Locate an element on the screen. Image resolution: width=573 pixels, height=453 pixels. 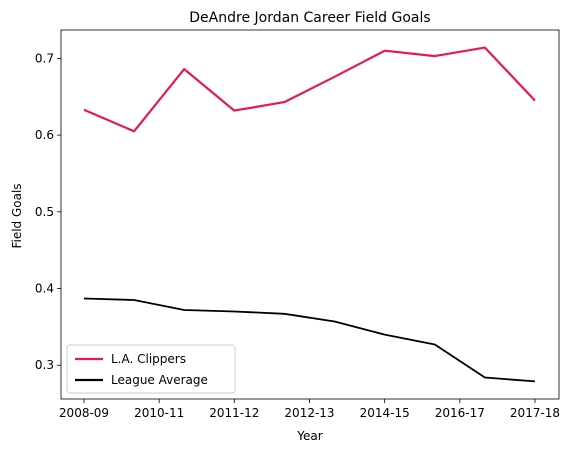
y-tick-label: 0.7 is located at coordinates (44, 58).